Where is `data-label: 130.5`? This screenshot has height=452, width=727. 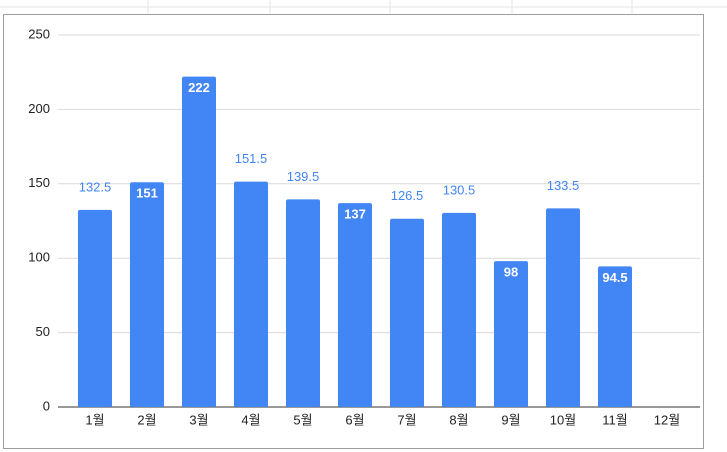 data-label: 130.5 is located at coordinates (459, 189).